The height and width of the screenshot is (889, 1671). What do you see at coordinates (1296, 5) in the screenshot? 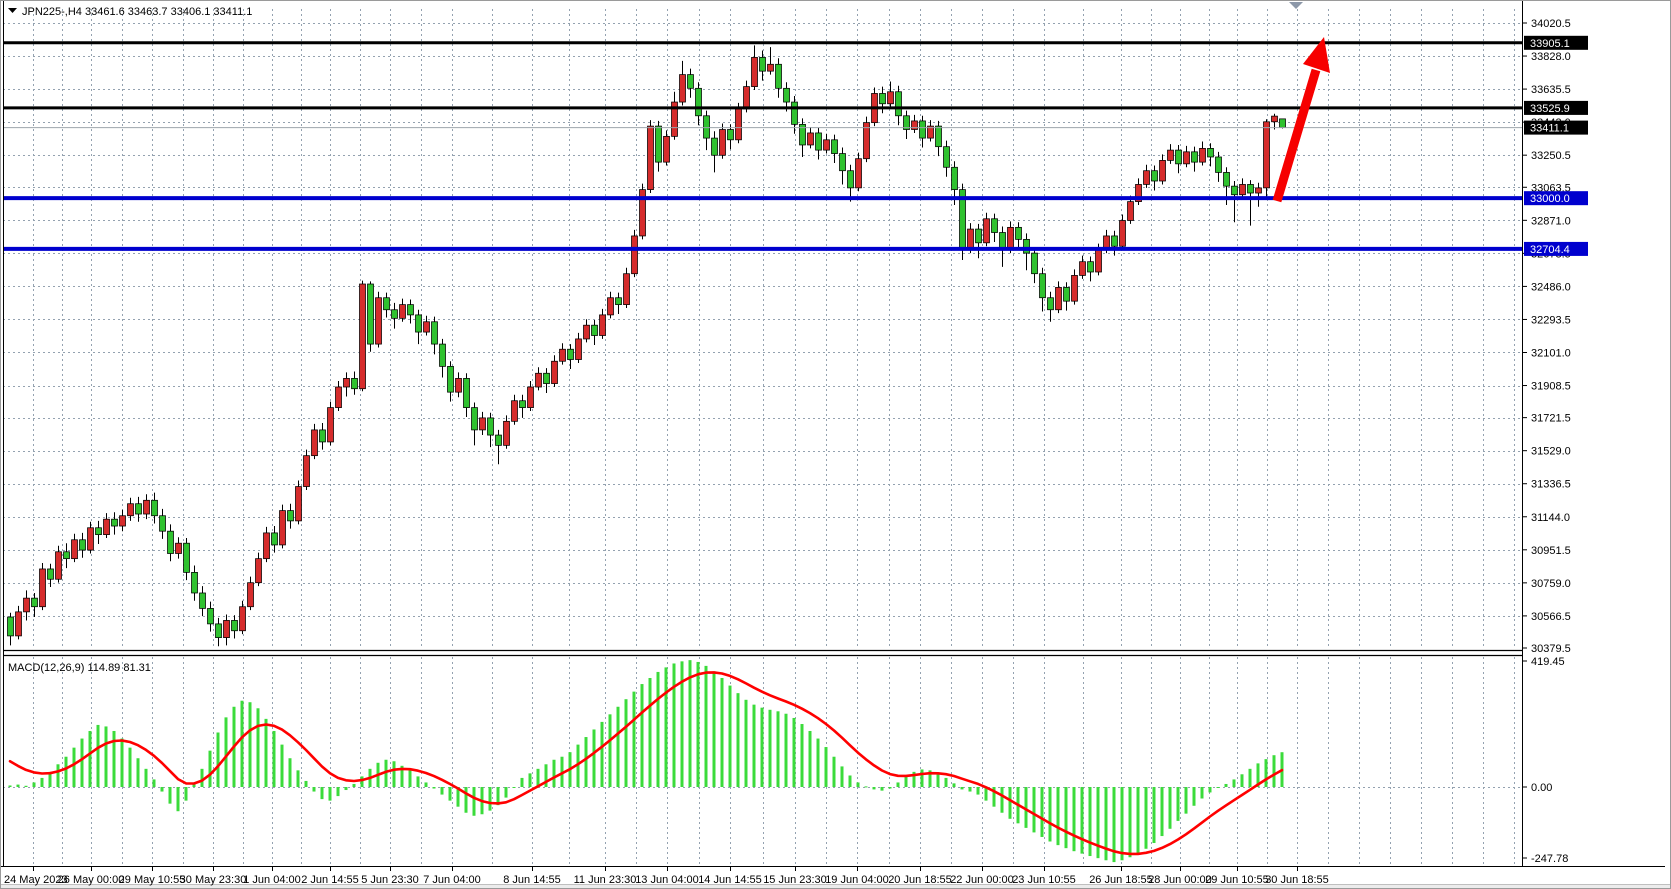
I see `chart-shift-marker-icon` at bounding box center [1296, 5].